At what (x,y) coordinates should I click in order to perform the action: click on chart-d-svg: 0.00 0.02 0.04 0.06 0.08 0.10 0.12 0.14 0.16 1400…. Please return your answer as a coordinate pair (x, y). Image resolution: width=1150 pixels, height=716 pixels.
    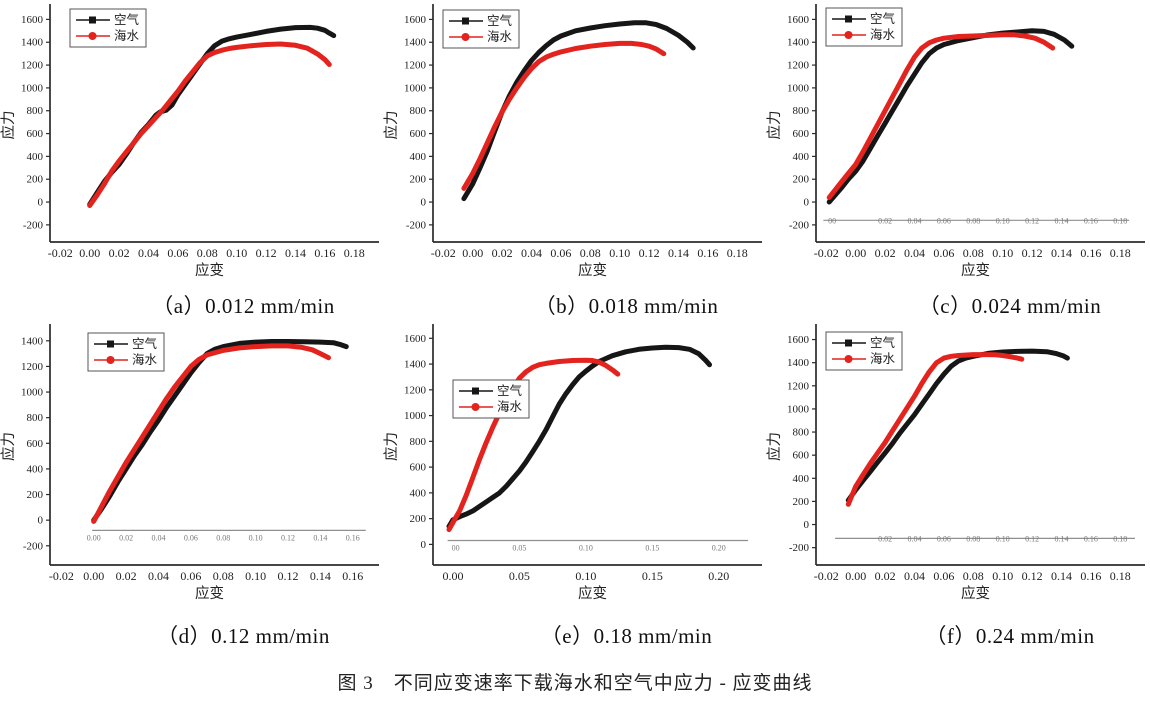
    Looking at the image, I should click on (189, 463).